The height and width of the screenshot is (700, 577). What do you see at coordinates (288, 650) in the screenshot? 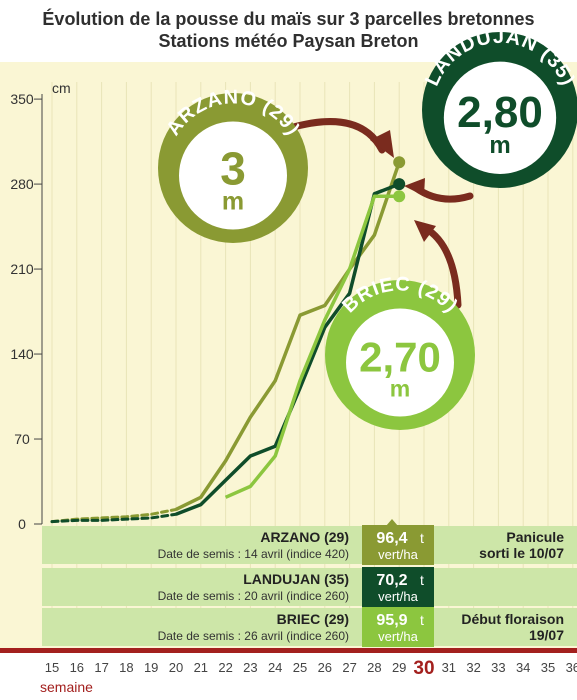
I see `x-axis-bar` at bounding box center [288, 650].